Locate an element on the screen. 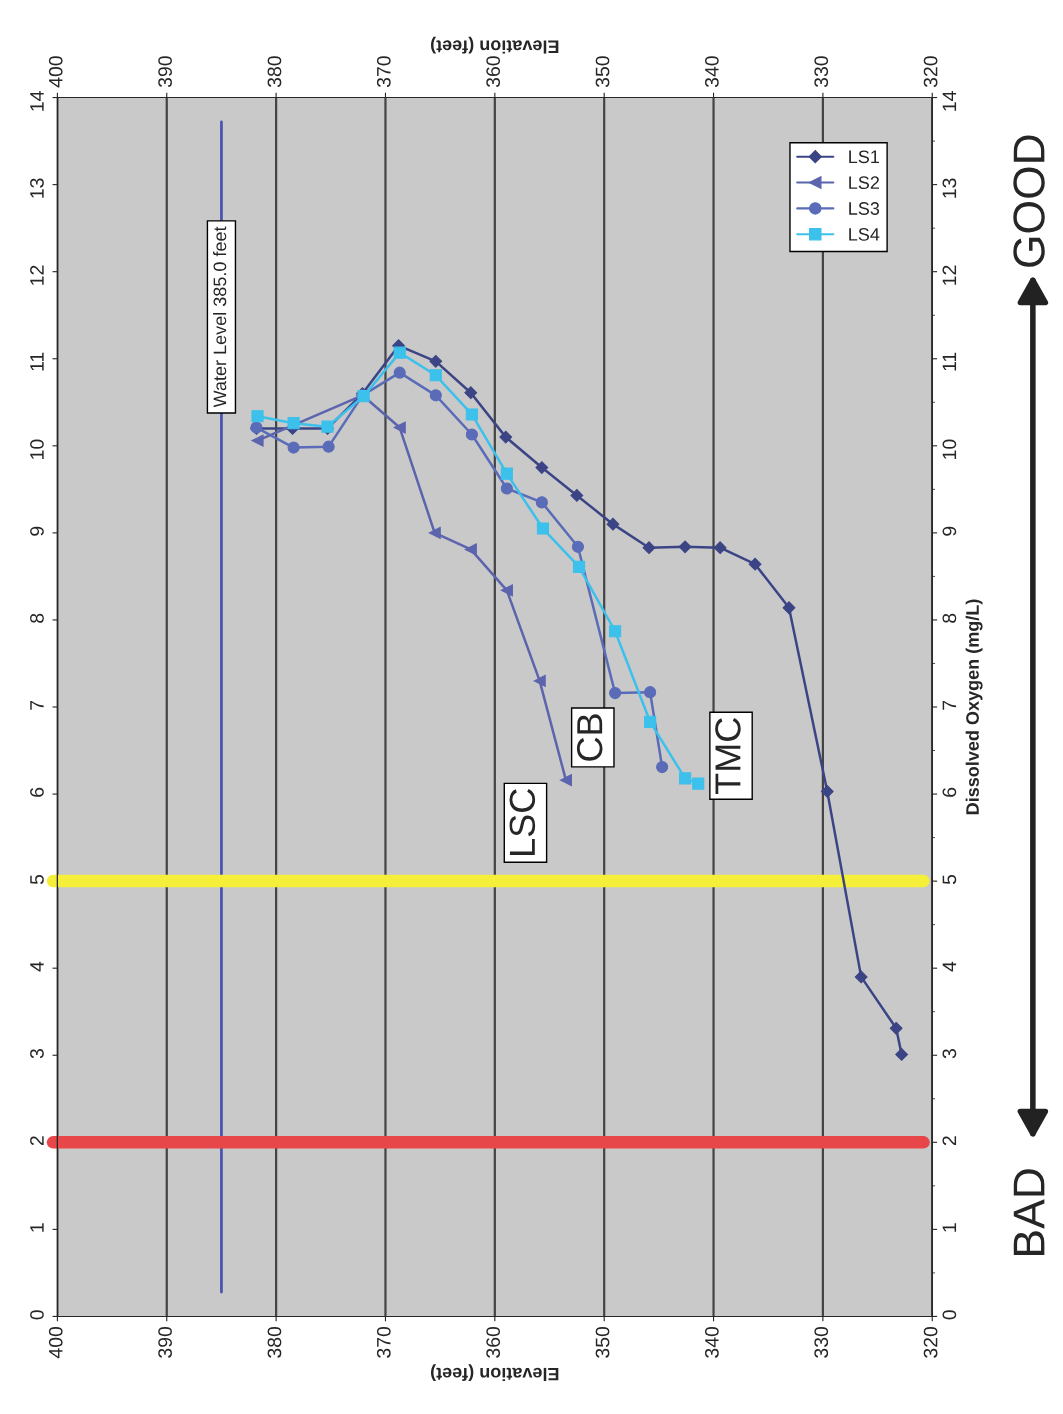  y-tick-label: 8 is located at coordinates (37, 618).